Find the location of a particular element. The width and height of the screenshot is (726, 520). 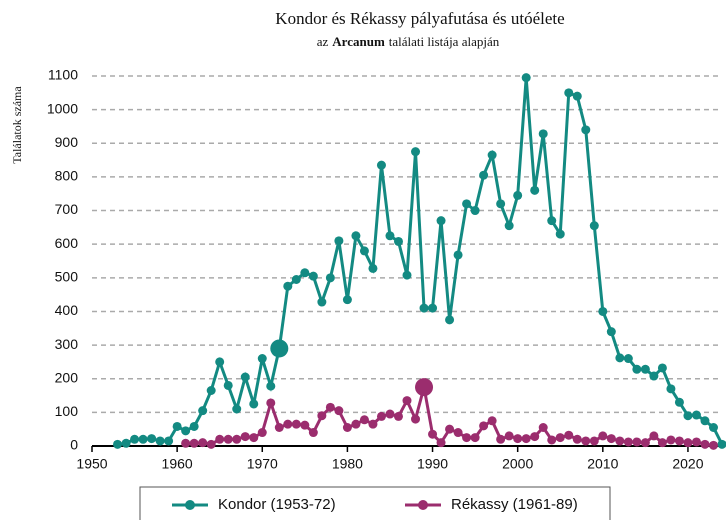

x-tick-label: 1990 is located at coordinates (432, 464).